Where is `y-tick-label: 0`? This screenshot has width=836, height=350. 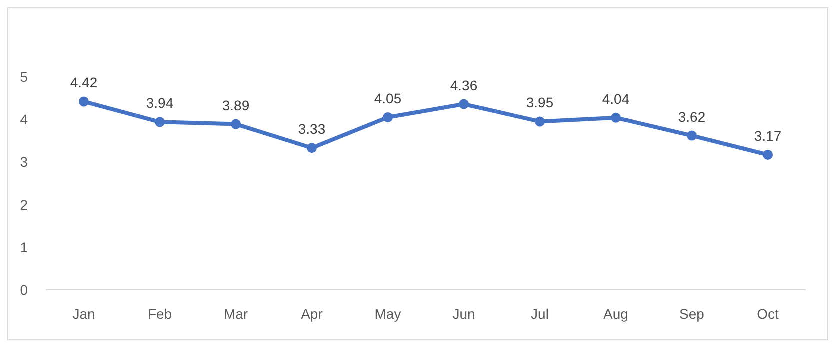 y-tick-label: 0 is located at coordinates (24, 290).